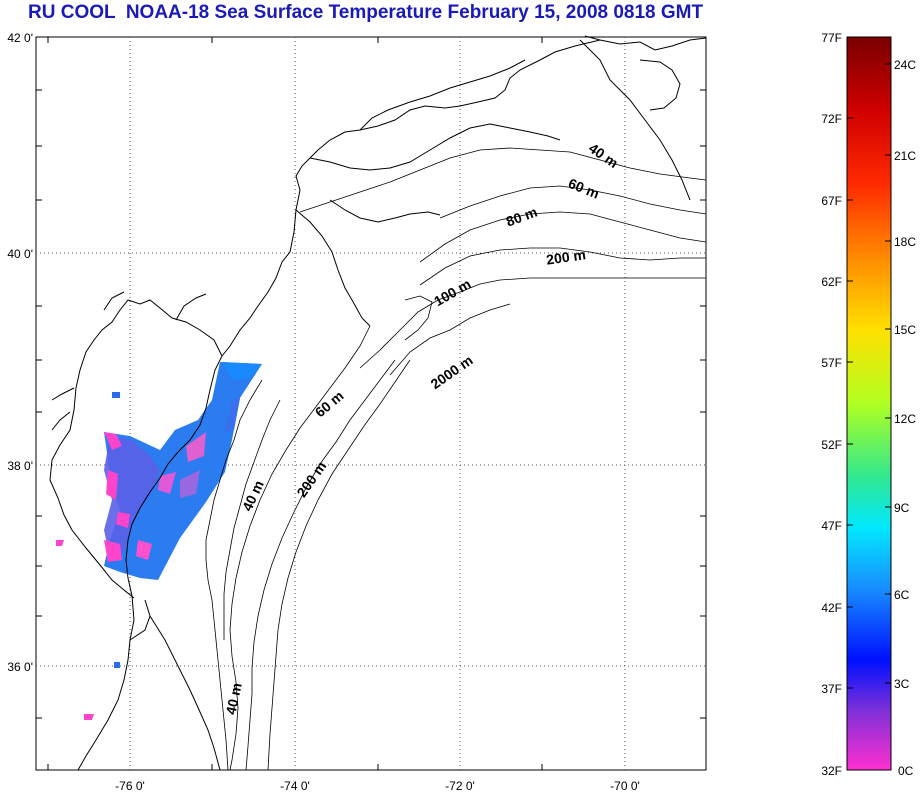 Image resolution: width=920 pixels, height=800 pixels. I want to click on colorbar-f-label: 52F, so click(831, 445).